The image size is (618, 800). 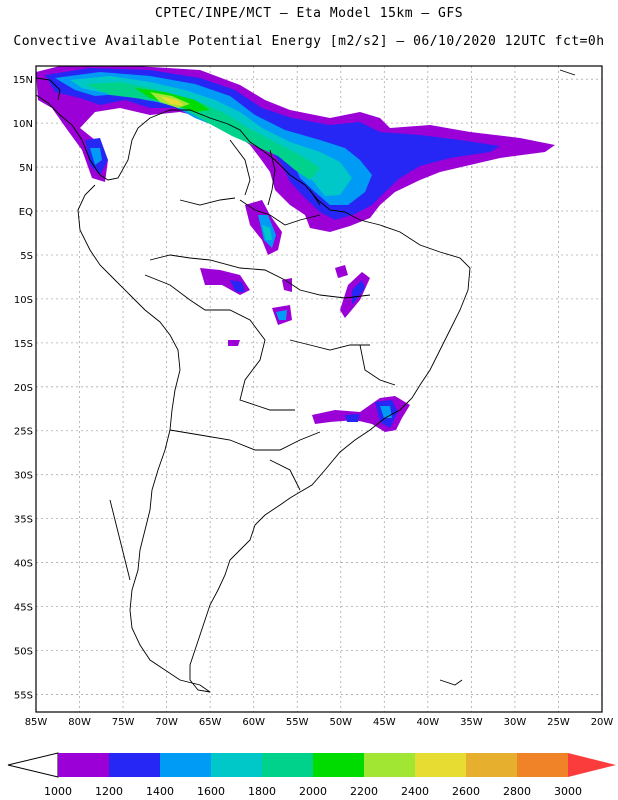 What do you see at coordinates (23, 564) in the screenshot?
I see `lat-tick-label: 40S` at bounding box center [23, 564].